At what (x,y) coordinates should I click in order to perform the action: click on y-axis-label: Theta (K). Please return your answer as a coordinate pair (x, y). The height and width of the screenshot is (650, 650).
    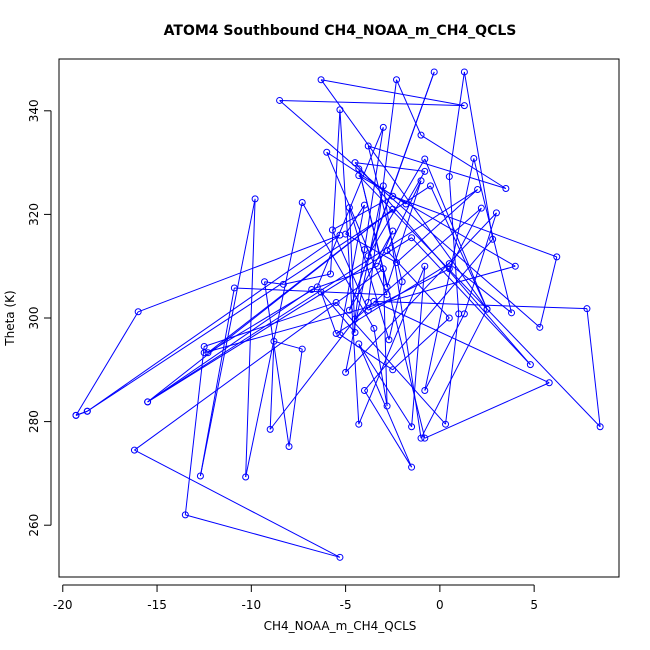
    Looking at the image, I should click on (10, 318).